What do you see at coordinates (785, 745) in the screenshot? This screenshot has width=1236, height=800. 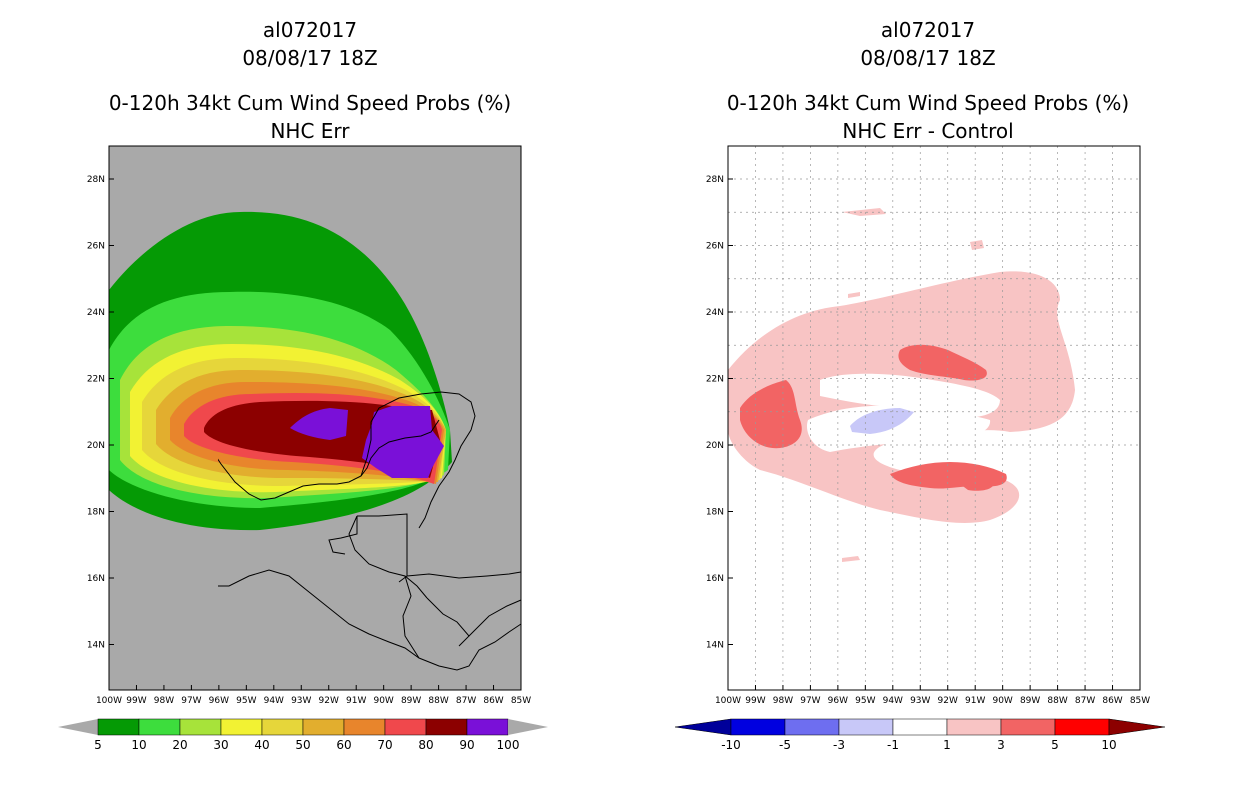 I see `colorbar-label: -5` at bounding box center [785, 745].